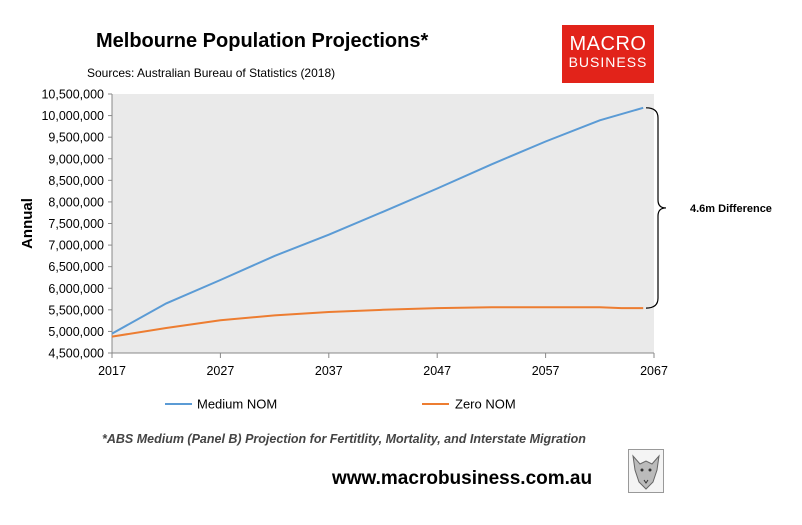  I want to click on y-tick-label: 7,000,000, so click(76, 246).